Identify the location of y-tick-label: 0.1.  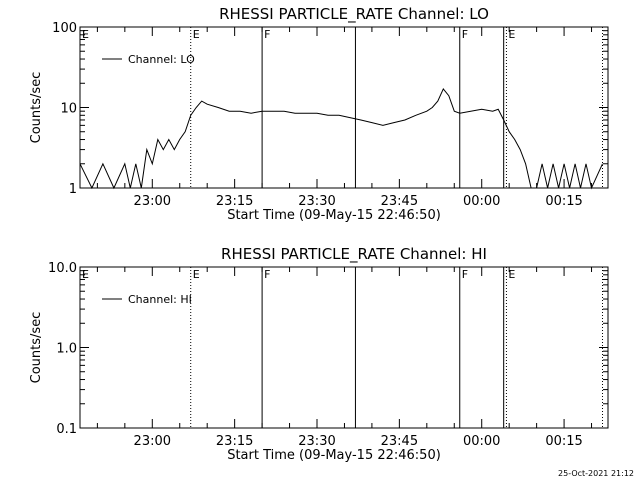
(66, 429).